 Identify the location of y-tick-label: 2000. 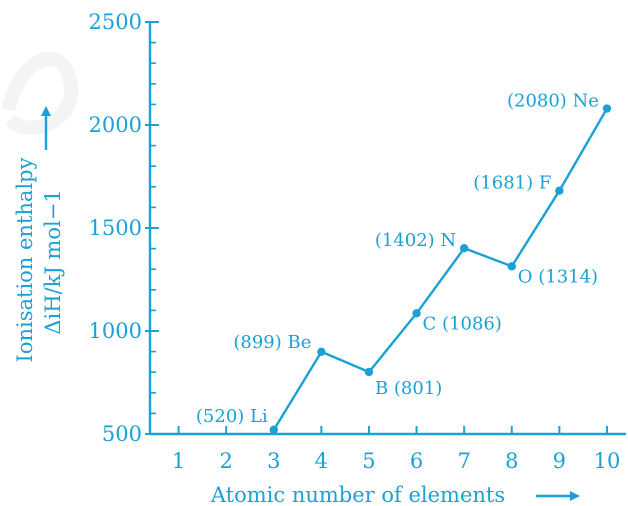
(115, 125).